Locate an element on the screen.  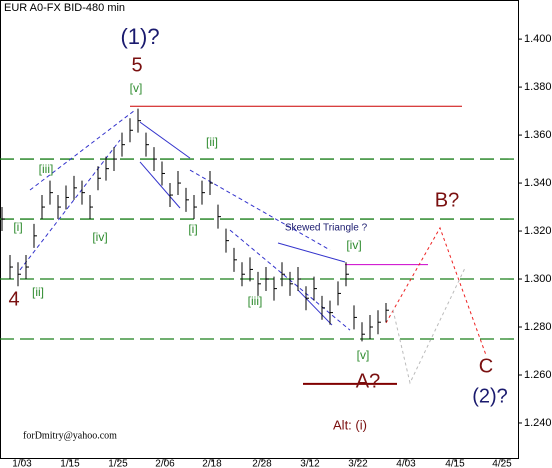
x-tick-label: 1/03 is located at coordinates (22, 463).